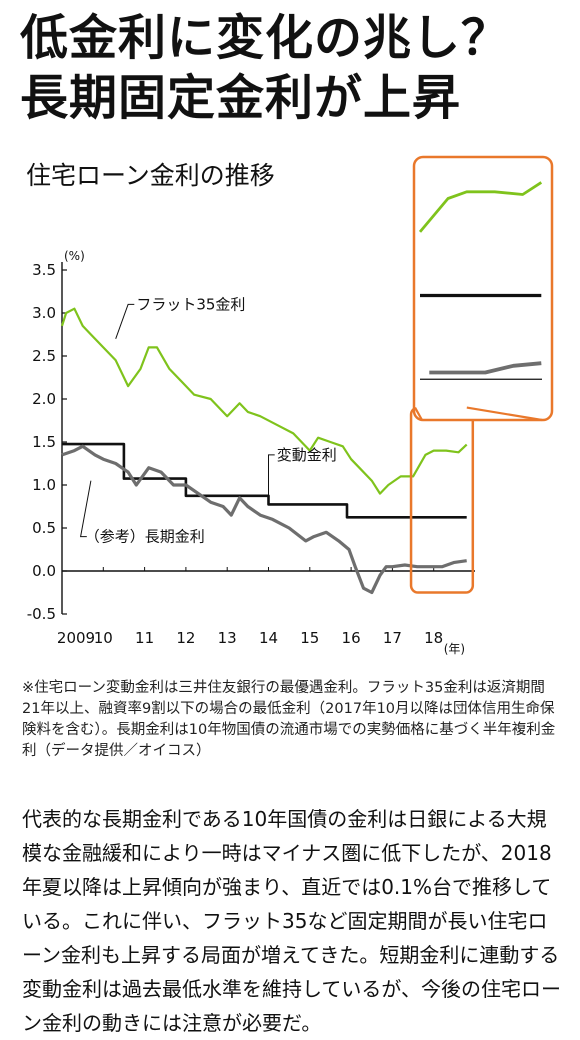 Image resolution: width=580 pixels, height=1040 pixels. I want to click on headline-line-2: 長期固定金利が上昇, so click(241, 98).